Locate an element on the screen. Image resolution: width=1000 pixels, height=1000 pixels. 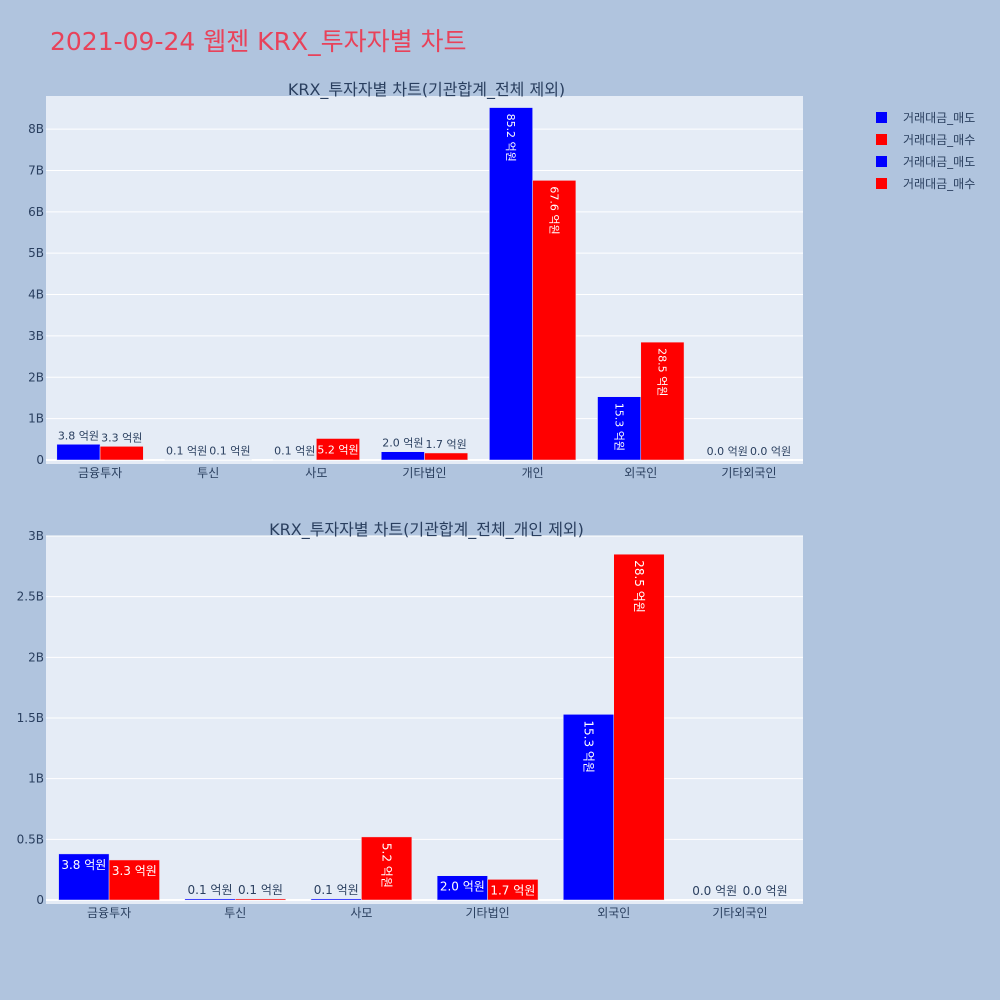
data-label: 85.2 억원 is located at coordinates (510, 138).